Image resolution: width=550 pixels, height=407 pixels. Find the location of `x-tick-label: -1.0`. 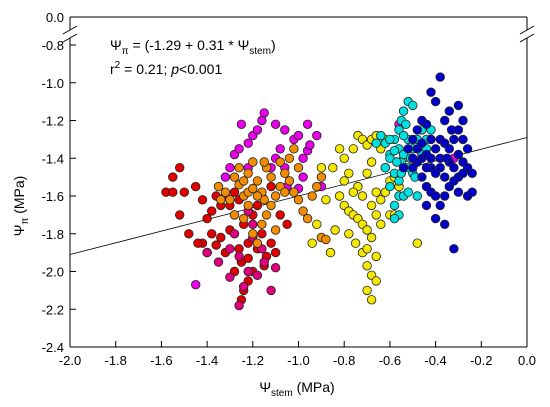

x-tick-label: -1.0 is located at coordinates (298, 360).